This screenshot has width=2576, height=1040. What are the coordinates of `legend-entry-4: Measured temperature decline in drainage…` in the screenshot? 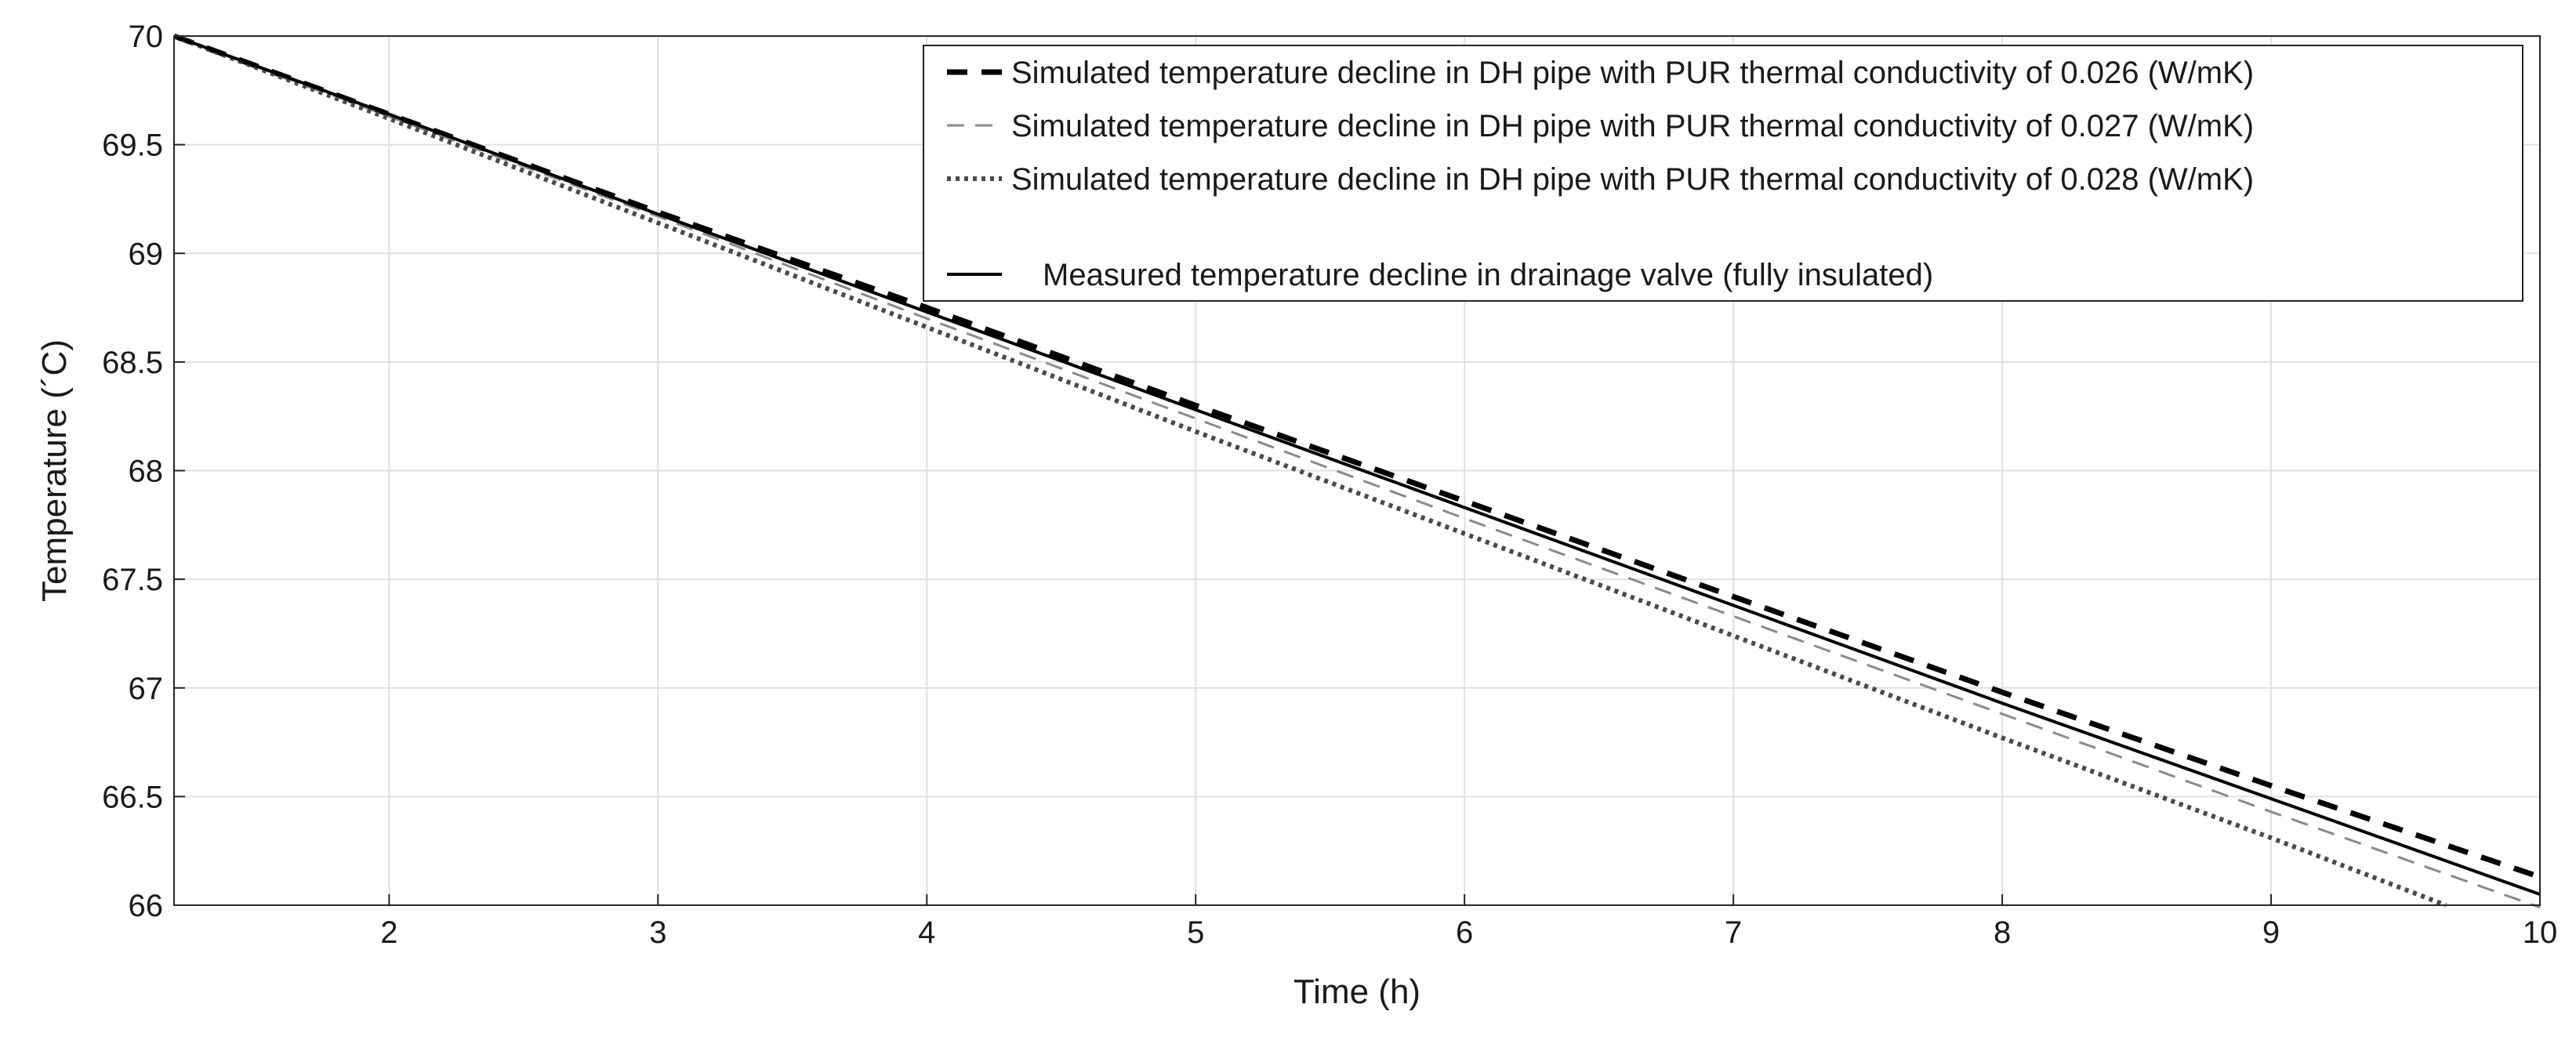 It's located at (1488, 275).